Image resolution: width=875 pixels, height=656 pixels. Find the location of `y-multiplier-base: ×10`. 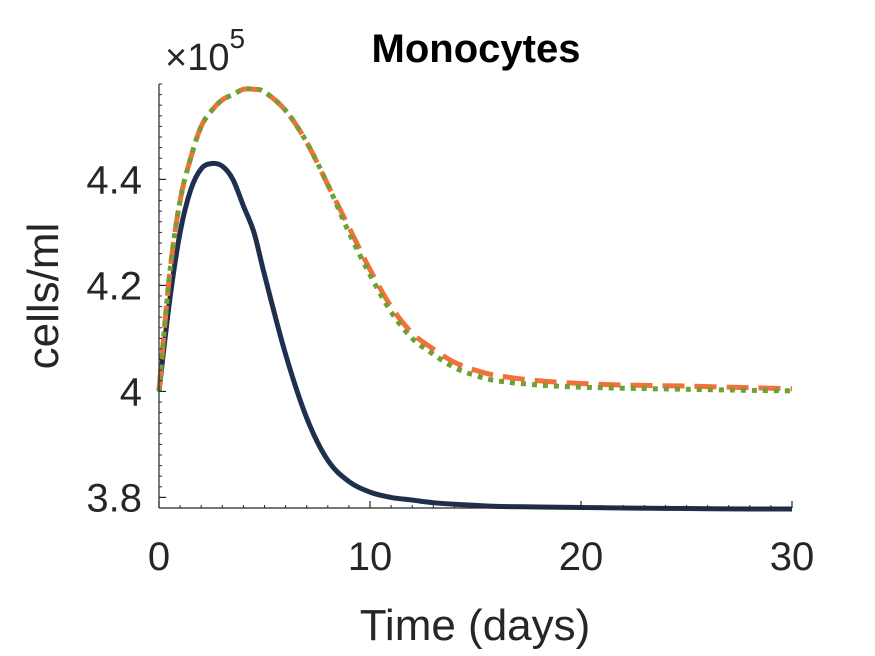

y-multiplier-base: ×10 is located at coordinates (197, 58).